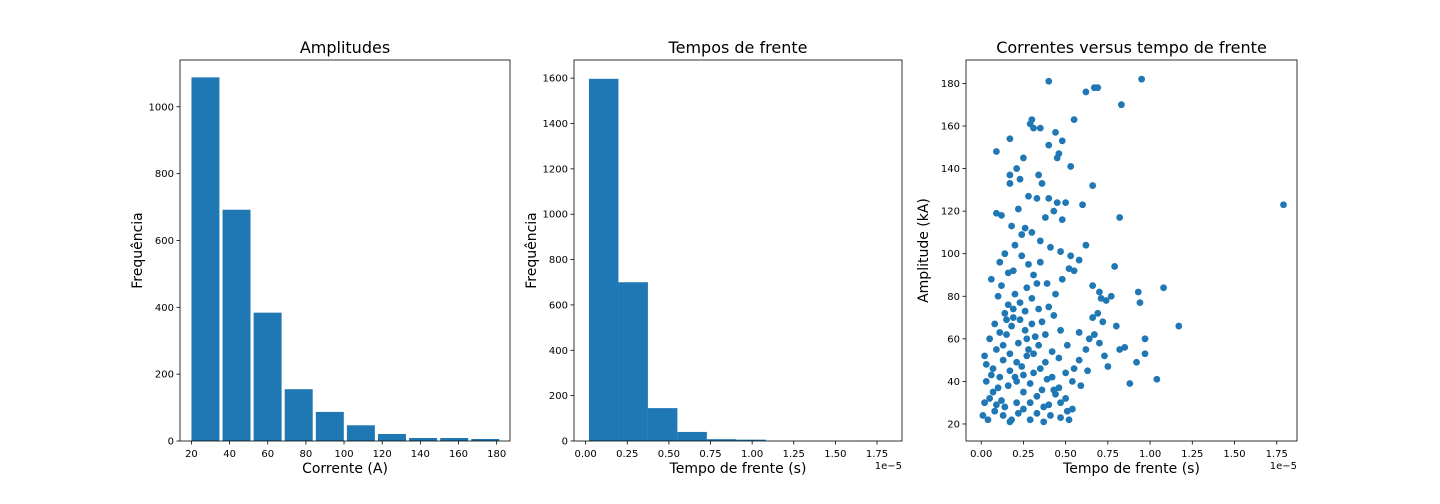 The height and width of the screenshot is (504, 1440). What do you see at coordinates (191, 454) in the screenshot?
I see `x-tick-label: 20` at bounding box center [191, 454].